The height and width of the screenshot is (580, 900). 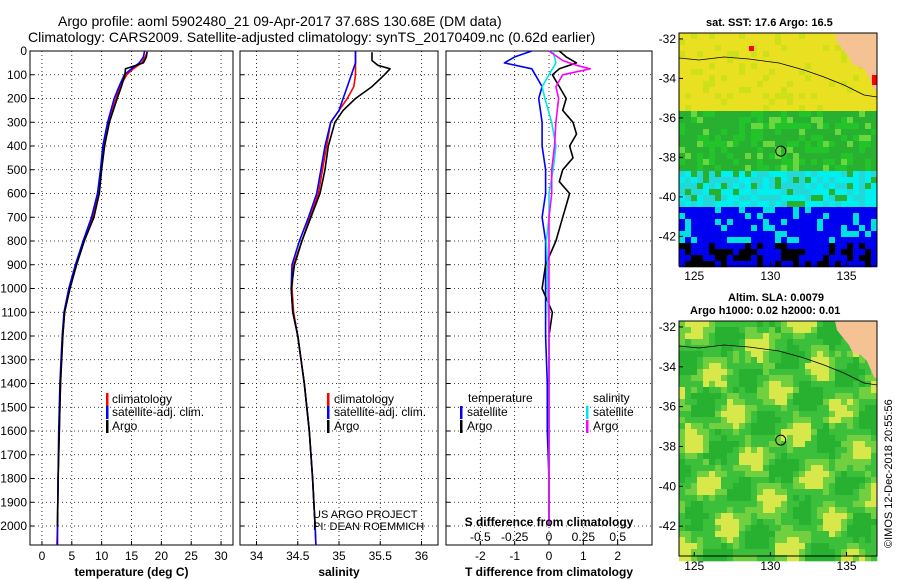 I want to click on x-tick-label: 36, so click(x=422, y=556).